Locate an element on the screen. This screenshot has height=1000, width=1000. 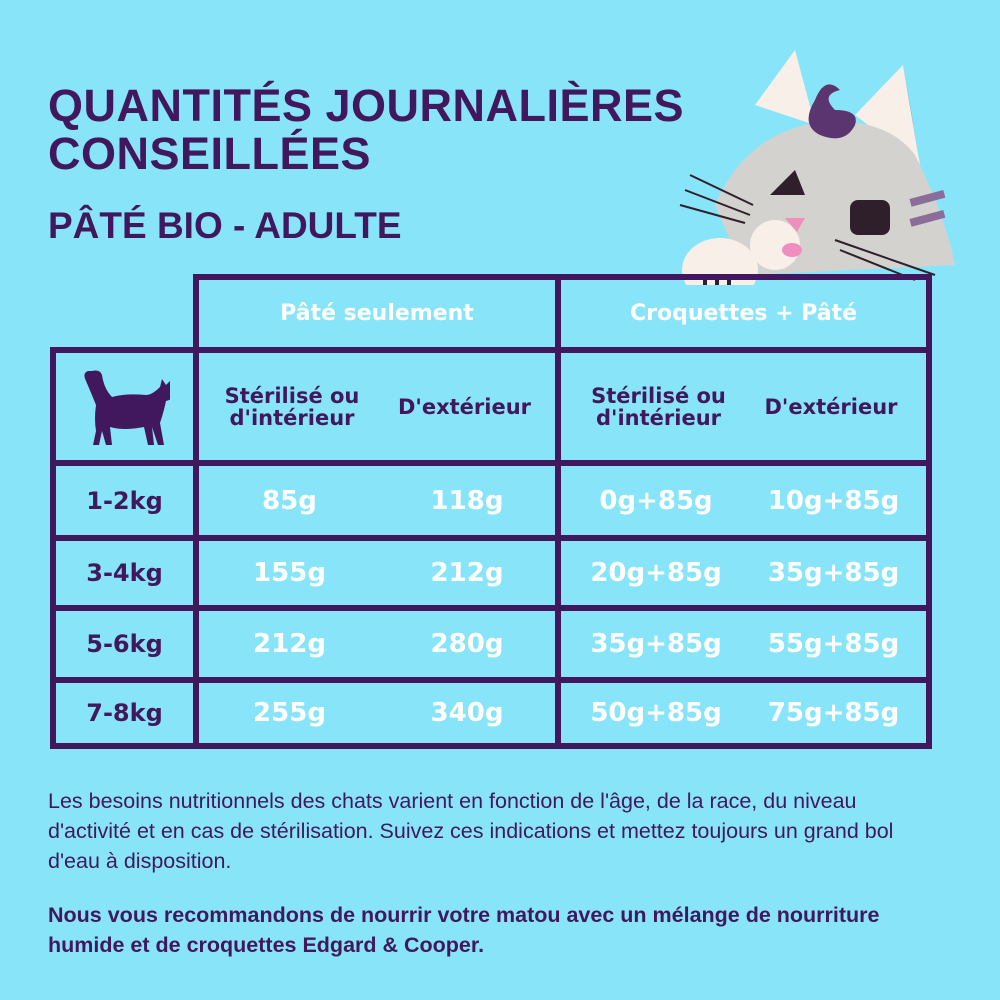
row-group-2: 35g+85g 55g+85g is located at coordinates (743, 644).